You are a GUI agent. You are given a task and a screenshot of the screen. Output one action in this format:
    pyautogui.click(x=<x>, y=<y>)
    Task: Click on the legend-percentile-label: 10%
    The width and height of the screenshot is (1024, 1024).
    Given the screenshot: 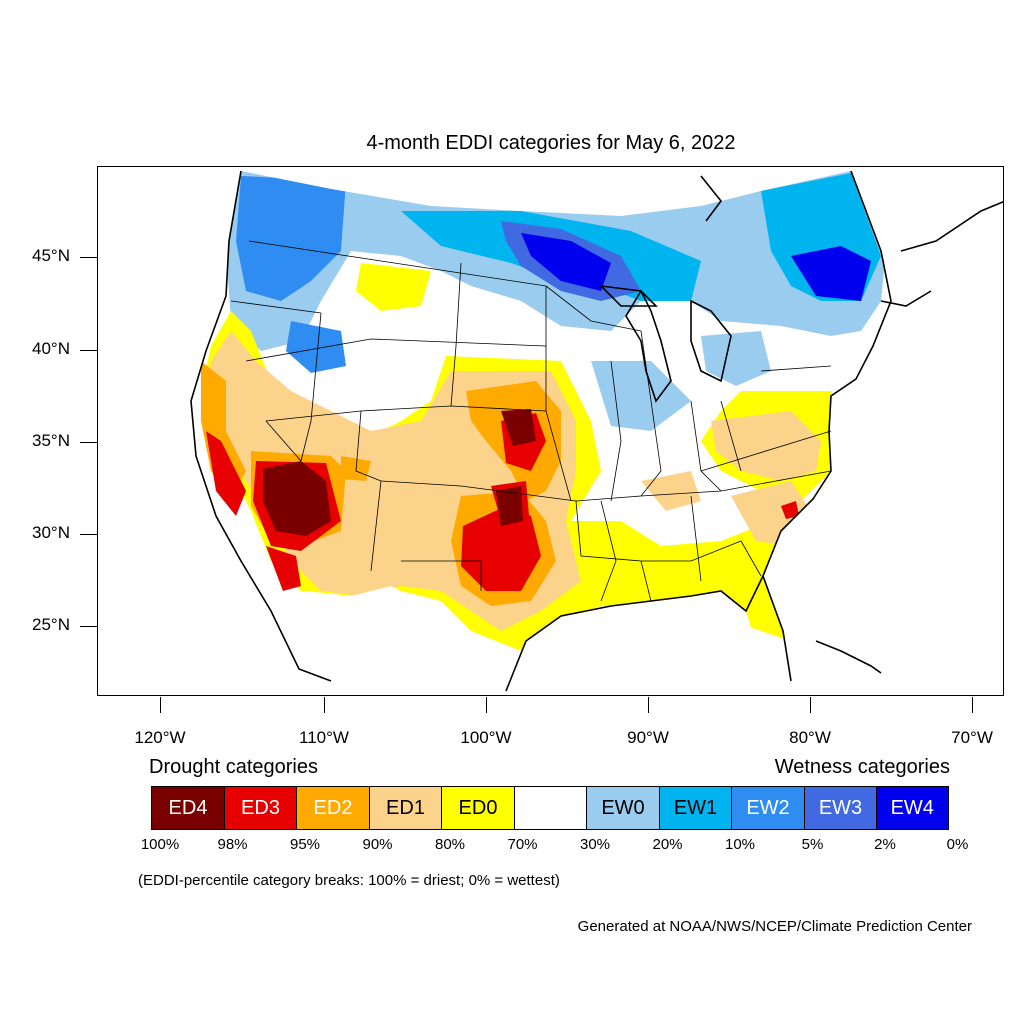 What is the action you would take?
    pyautogui.click(x=740, y=844)
    